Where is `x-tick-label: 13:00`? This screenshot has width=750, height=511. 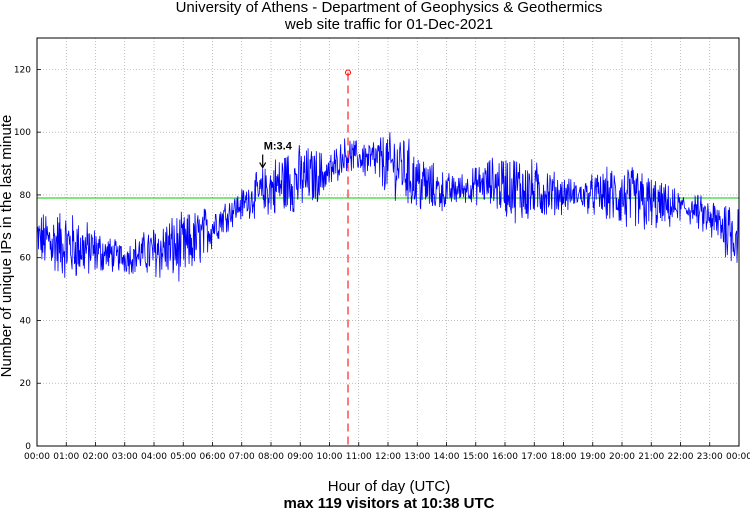 x-tick-label: 13:00 is located at coordinates (417, 457).